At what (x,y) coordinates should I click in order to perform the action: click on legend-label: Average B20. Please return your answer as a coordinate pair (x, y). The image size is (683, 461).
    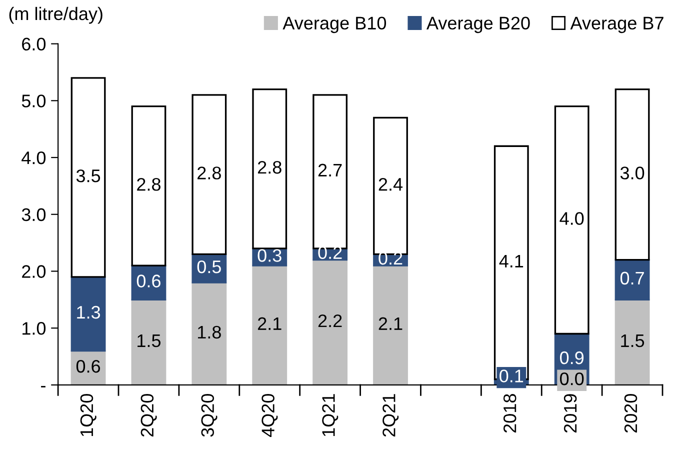
    Looking at the image, I should click on (478, 25).